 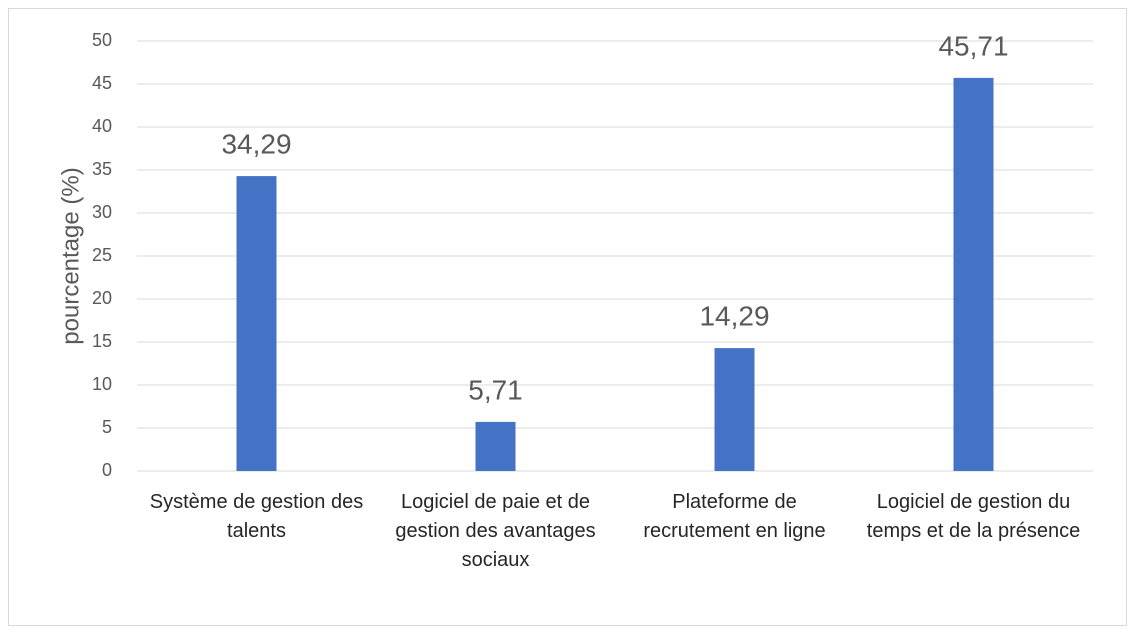 I want to click on y-tick-label: 40, so click(x=102, y=126).